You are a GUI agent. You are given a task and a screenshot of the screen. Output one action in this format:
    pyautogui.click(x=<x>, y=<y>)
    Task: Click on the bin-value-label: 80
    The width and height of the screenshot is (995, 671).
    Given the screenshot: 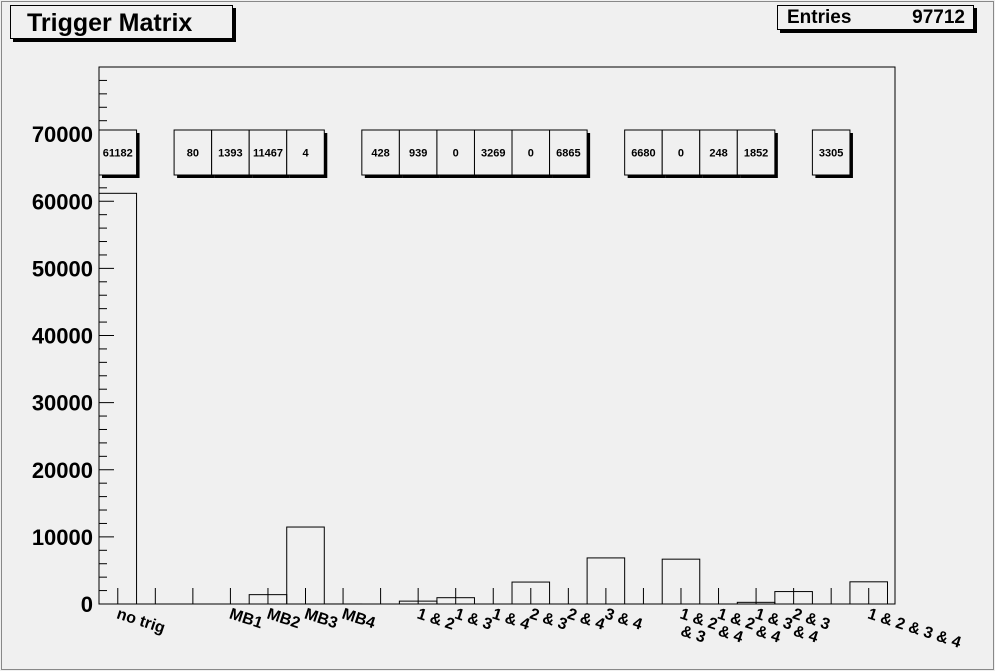 What is the action you would take?
    pyautogui.click(x=193, y=154)
    